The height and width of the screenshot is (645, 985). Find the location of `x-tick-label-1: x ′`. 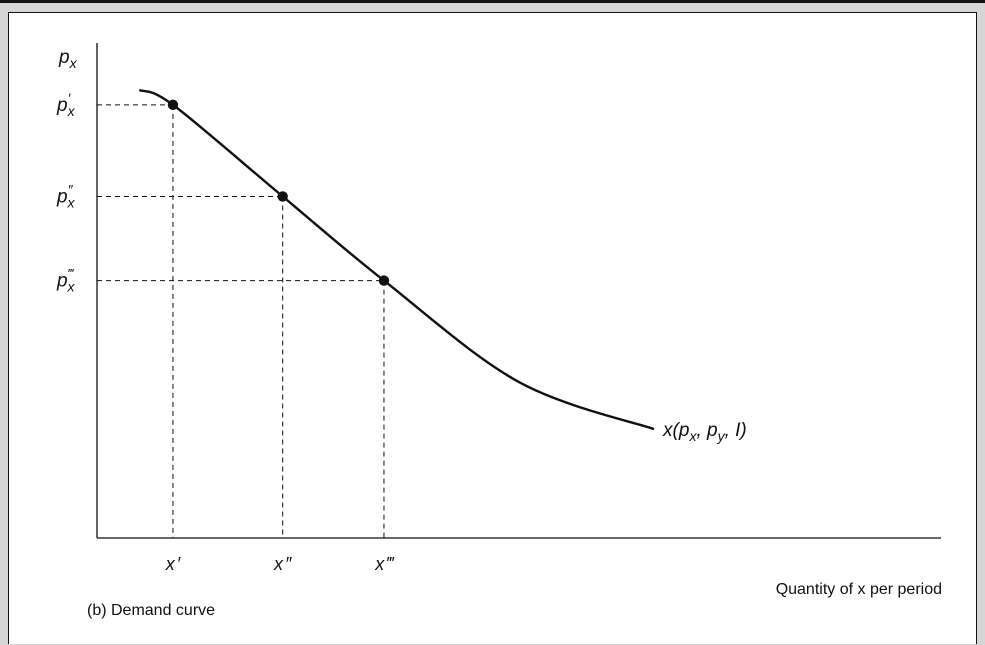

x-tick-label-1: x ′ is located at coordinates (173, 564).